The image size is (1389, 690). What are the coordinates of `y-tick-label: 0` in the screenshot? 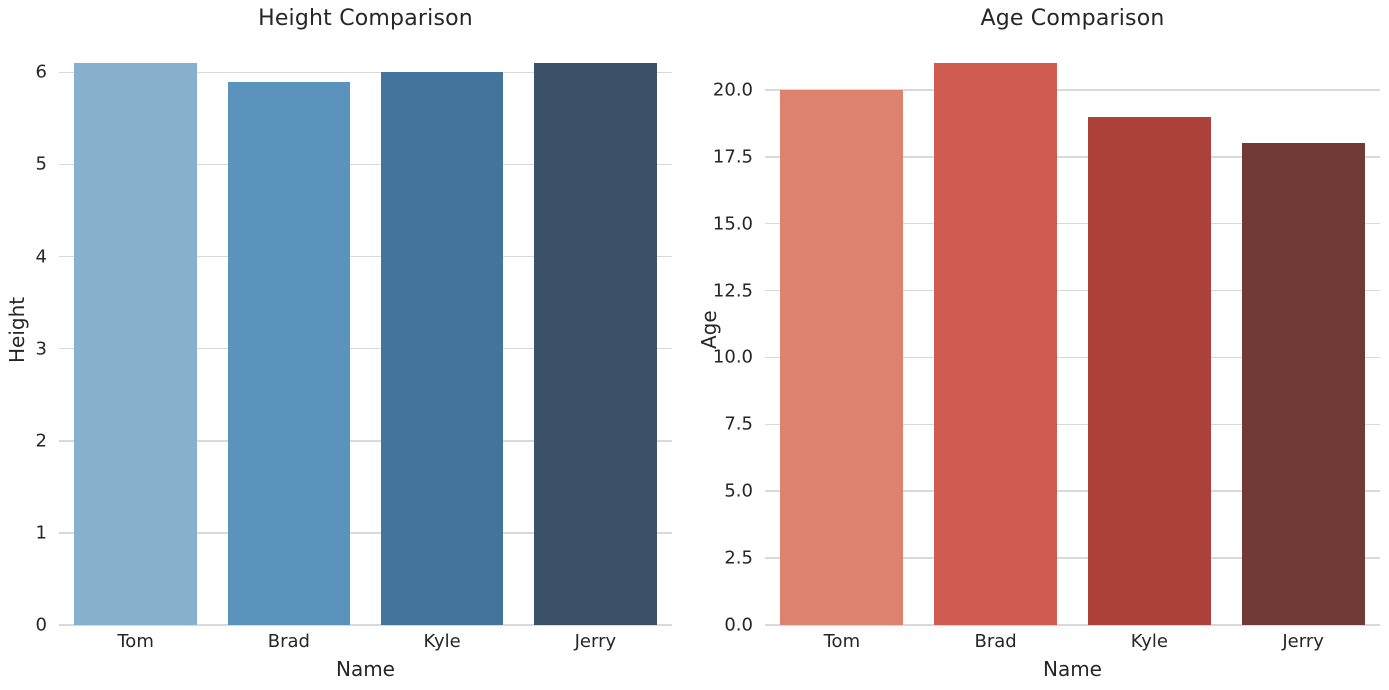 It's located at (41, 625).